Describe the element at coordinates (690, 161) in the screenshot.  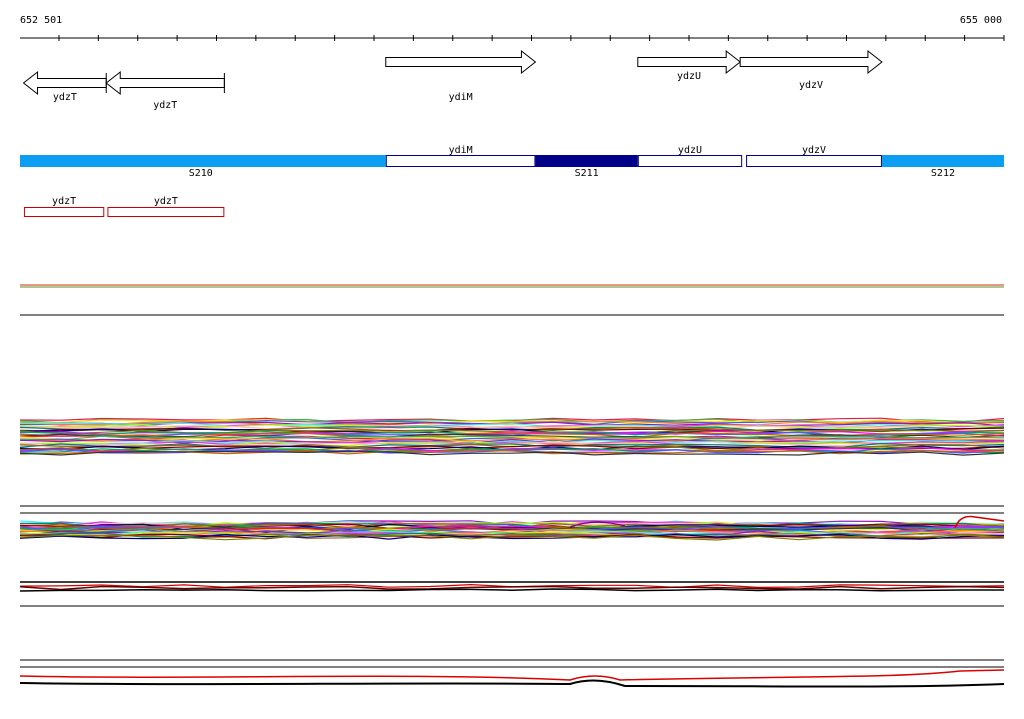
I see `segment-gene-ydzU` at that location.